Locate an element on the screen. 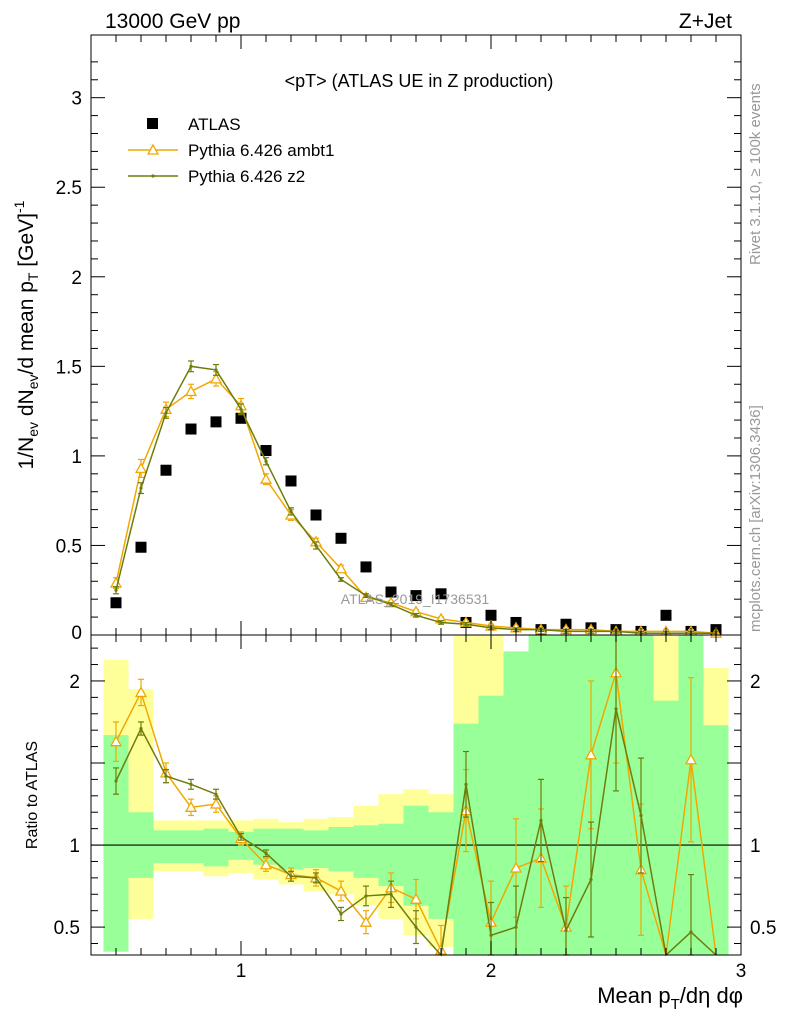 This screenshot has height=1024, width=786. ratio-y-tick-label: 0.5 is located at coordinates (67, 928).